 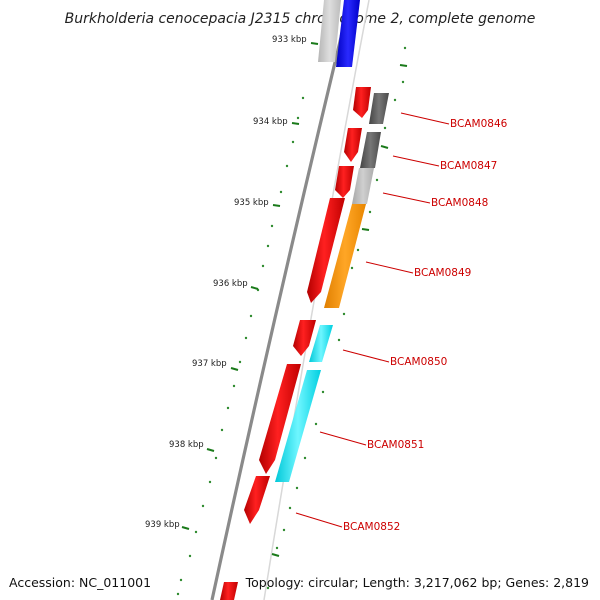 What do you see at coordinates (348, 33) in the screenshot?
I see `feature-blue` at bounding box center [348, 33].